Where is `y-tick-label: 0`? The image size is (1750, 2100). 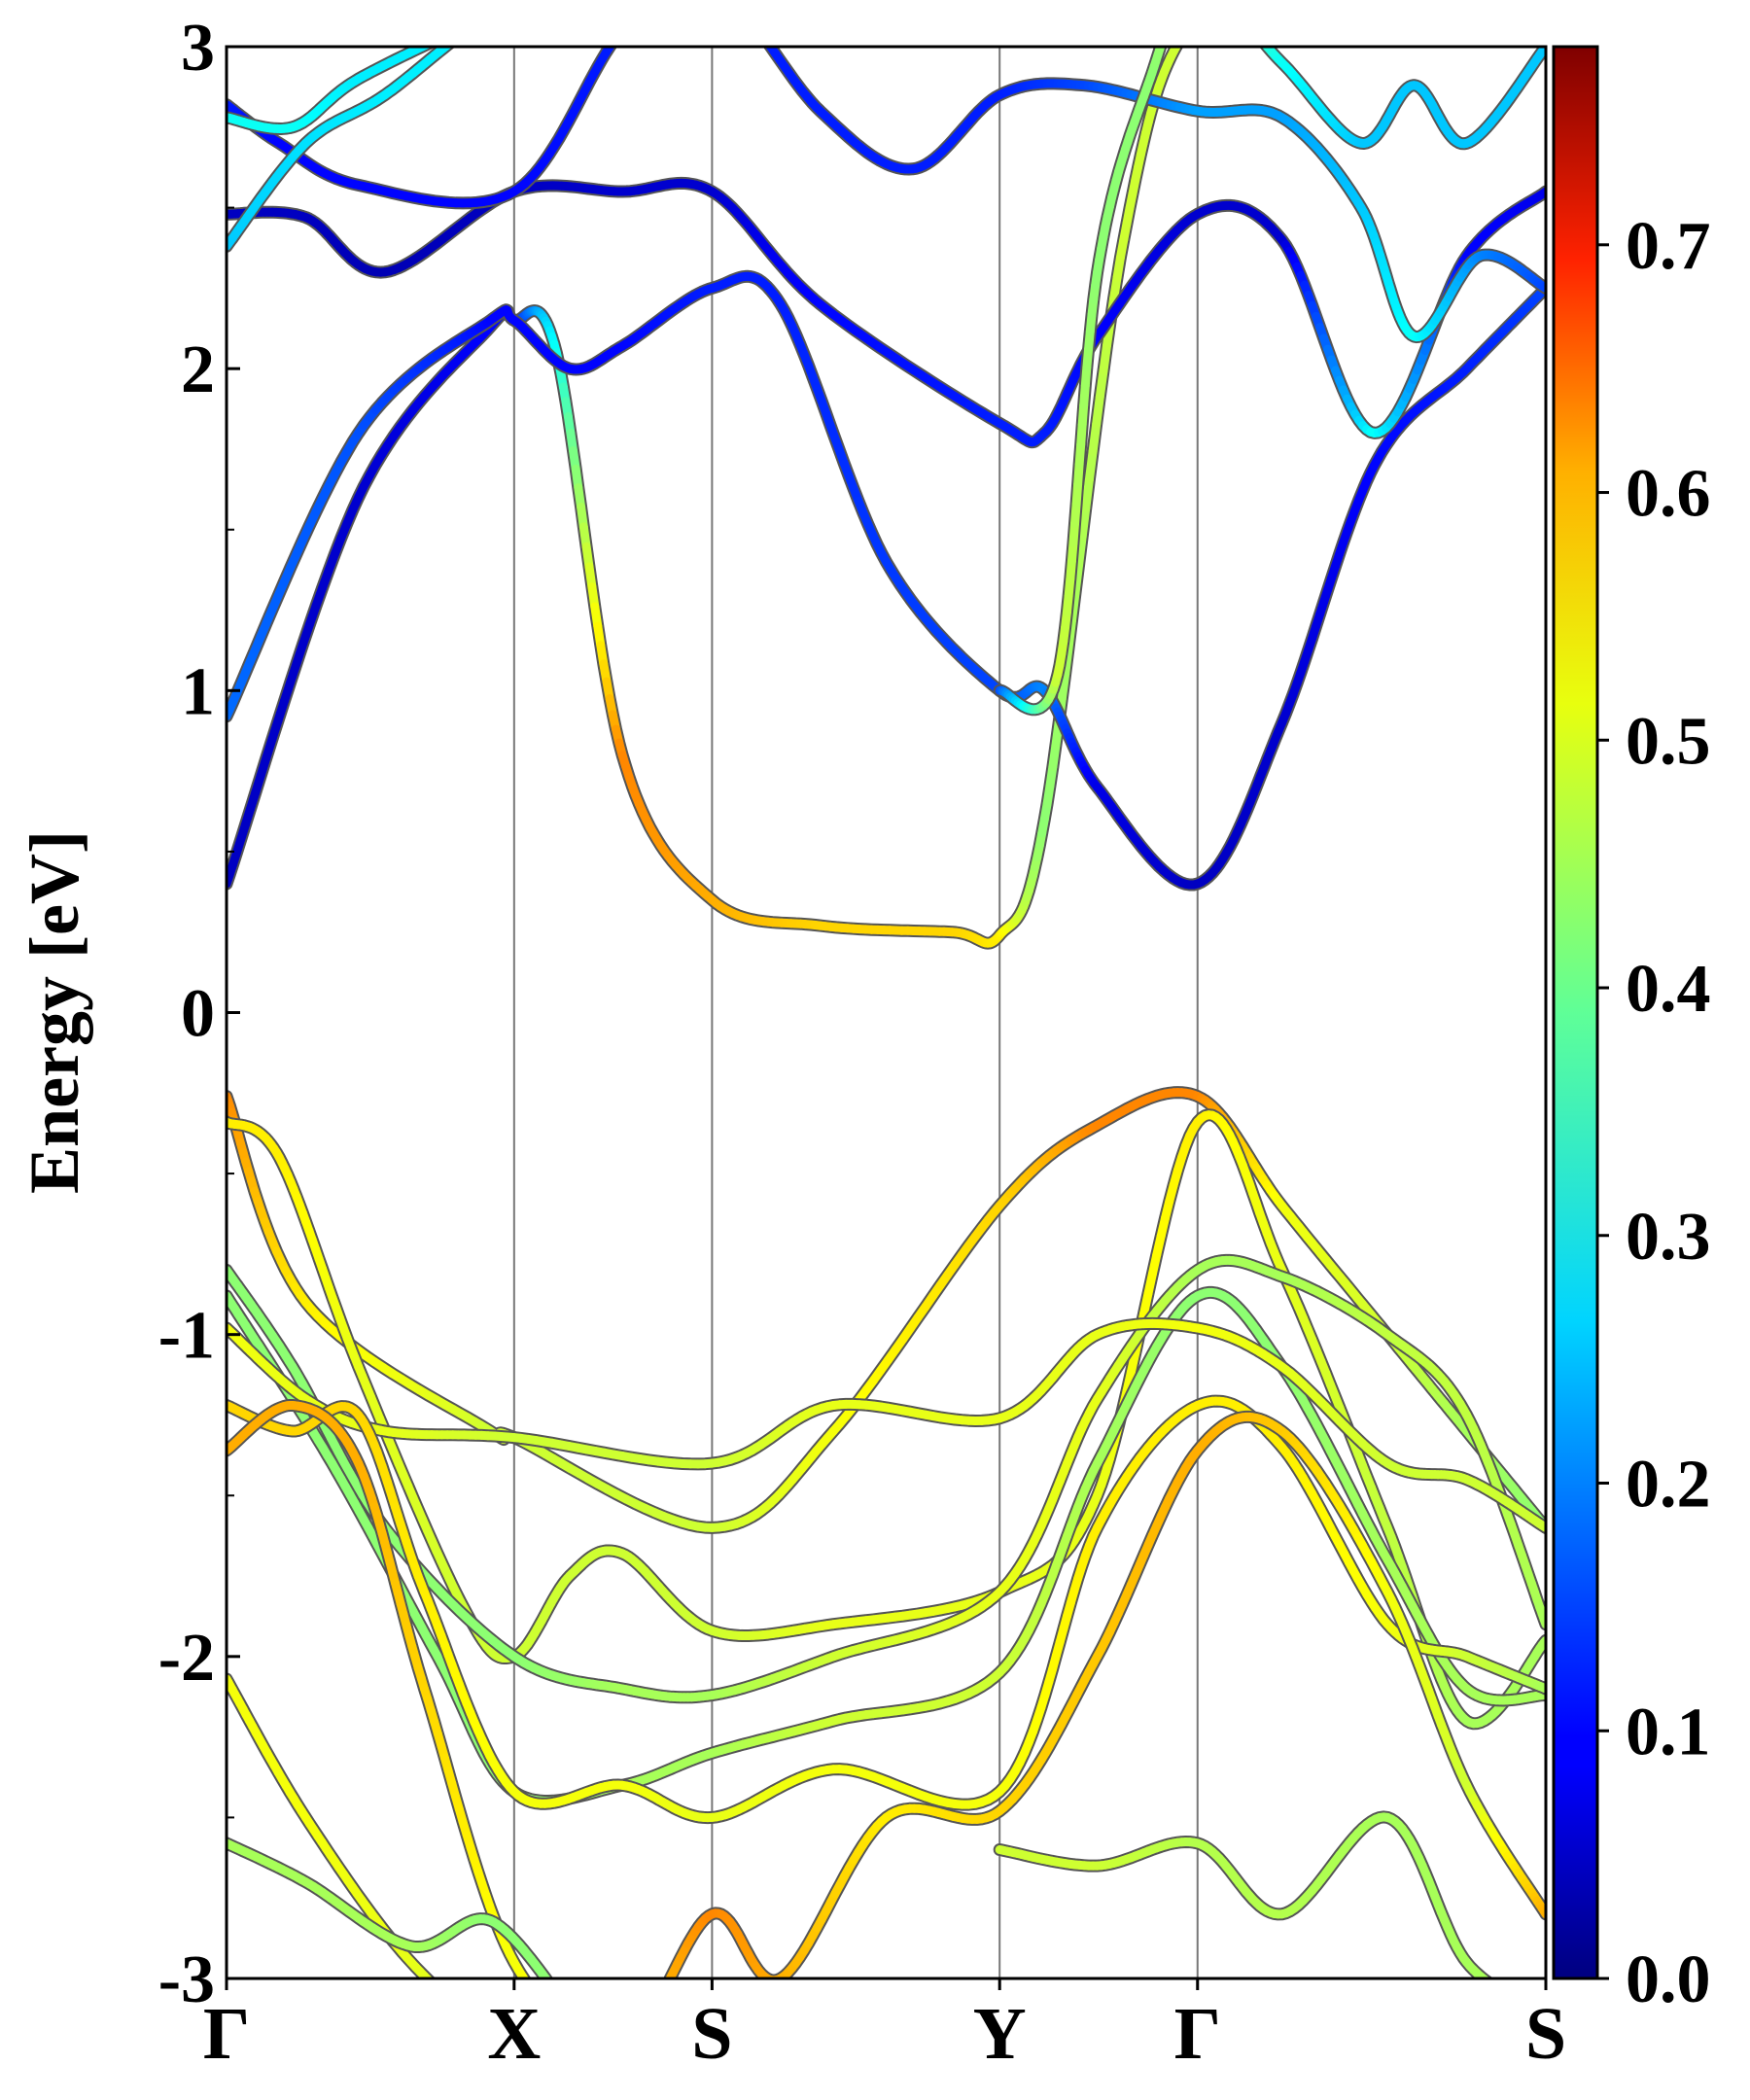
y-tick-label: 0 is located at coordinates (198, 1014).